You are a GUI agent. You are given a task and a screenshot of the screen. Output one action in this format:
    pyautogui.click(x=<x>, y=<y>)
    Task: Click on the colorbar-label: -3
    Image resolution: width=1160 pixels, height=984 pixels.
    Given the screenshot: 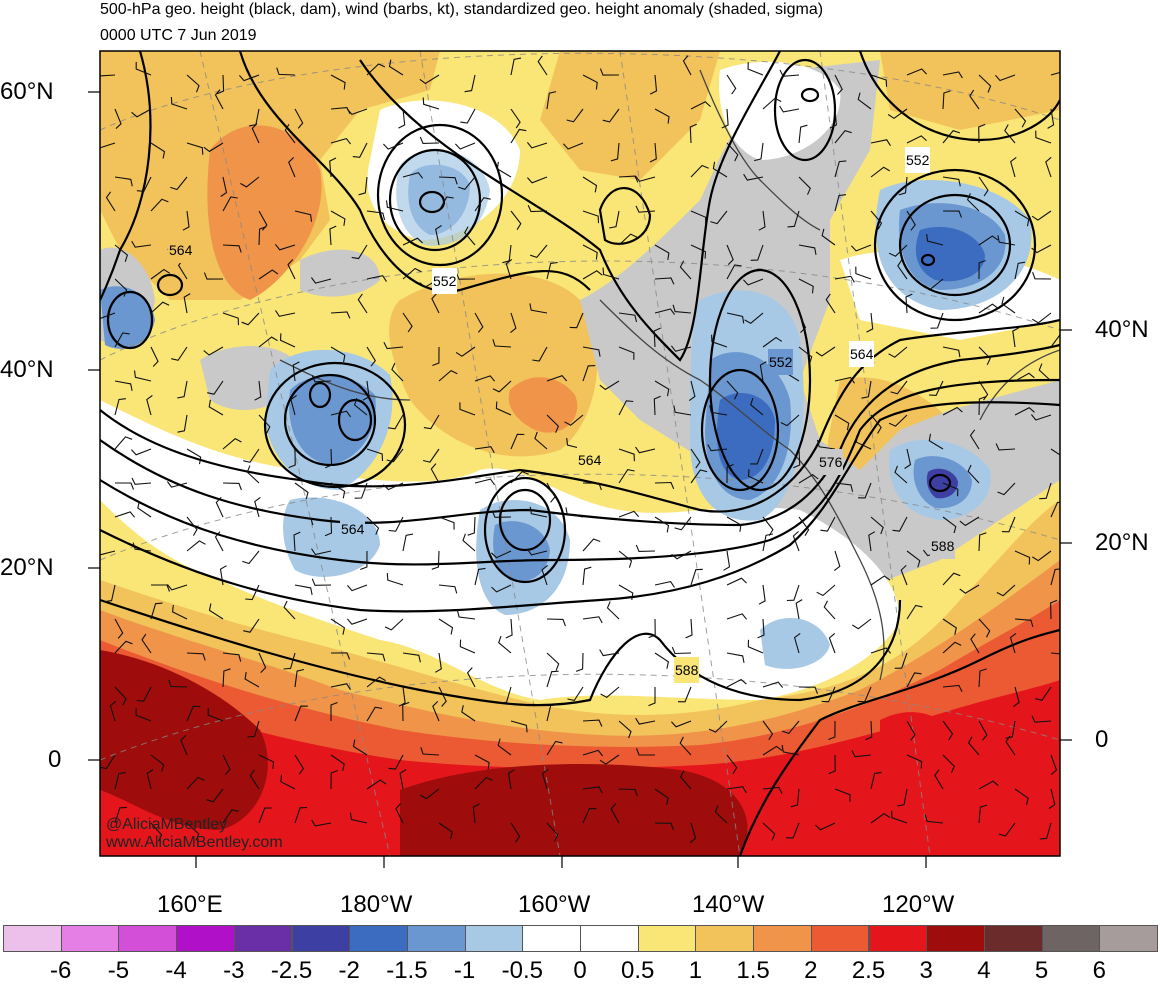 What is the action you would take?
    pyautogui.click(x=234, y=970)
    